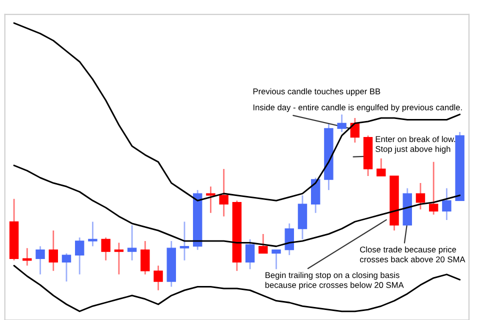  Describe the element at coordinates (416, 145) in the screenshot. I see `annotation: Enter on break of low. Stop just above high` at that location.